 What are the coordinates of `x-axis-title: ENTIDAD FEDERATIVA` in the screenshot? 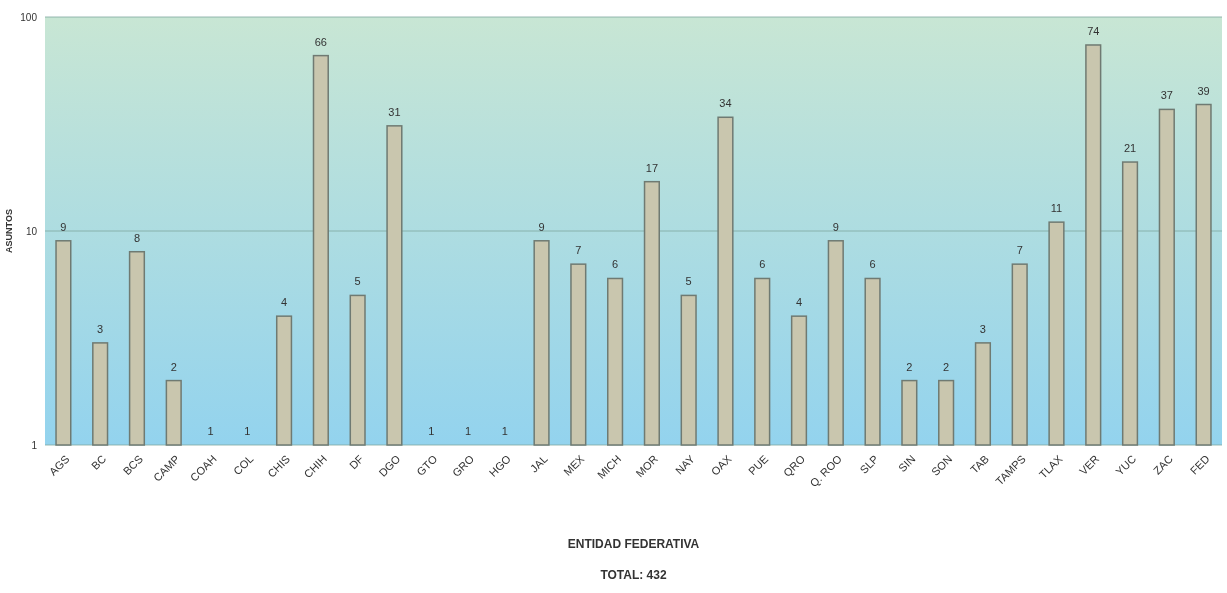 It's located at (633, 544).